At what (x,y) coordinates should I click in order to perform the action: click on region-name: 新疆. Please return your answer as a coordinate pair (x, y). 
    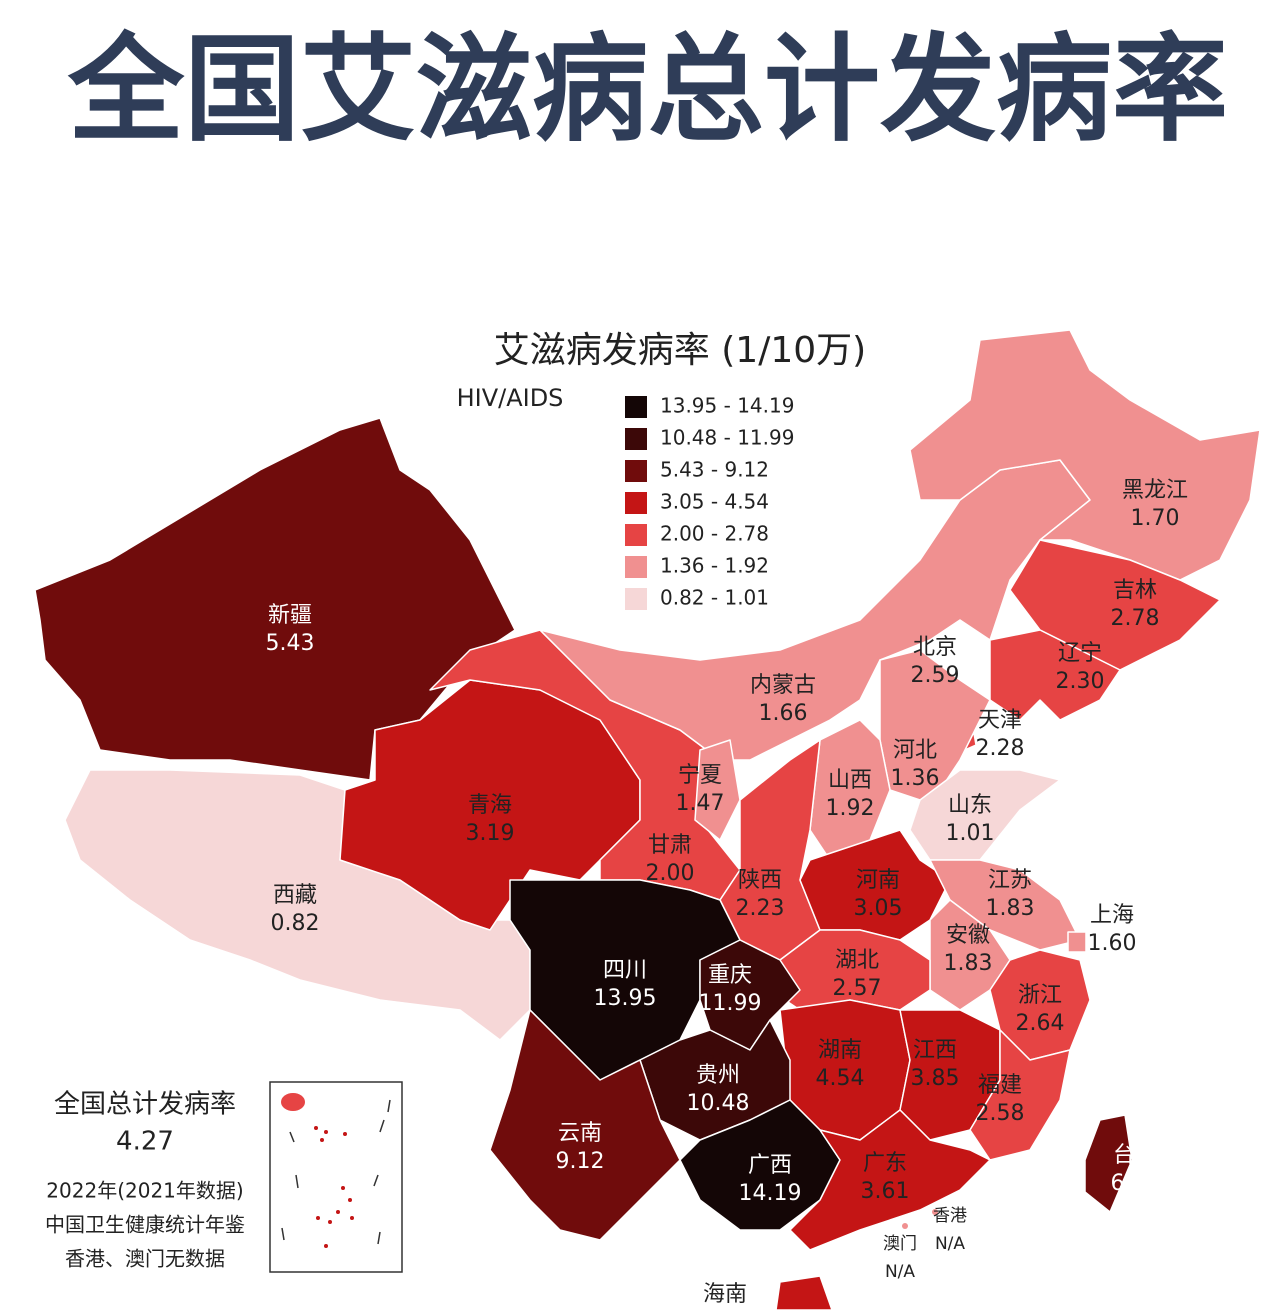
    Looking at the image, I should click on (290, 615).